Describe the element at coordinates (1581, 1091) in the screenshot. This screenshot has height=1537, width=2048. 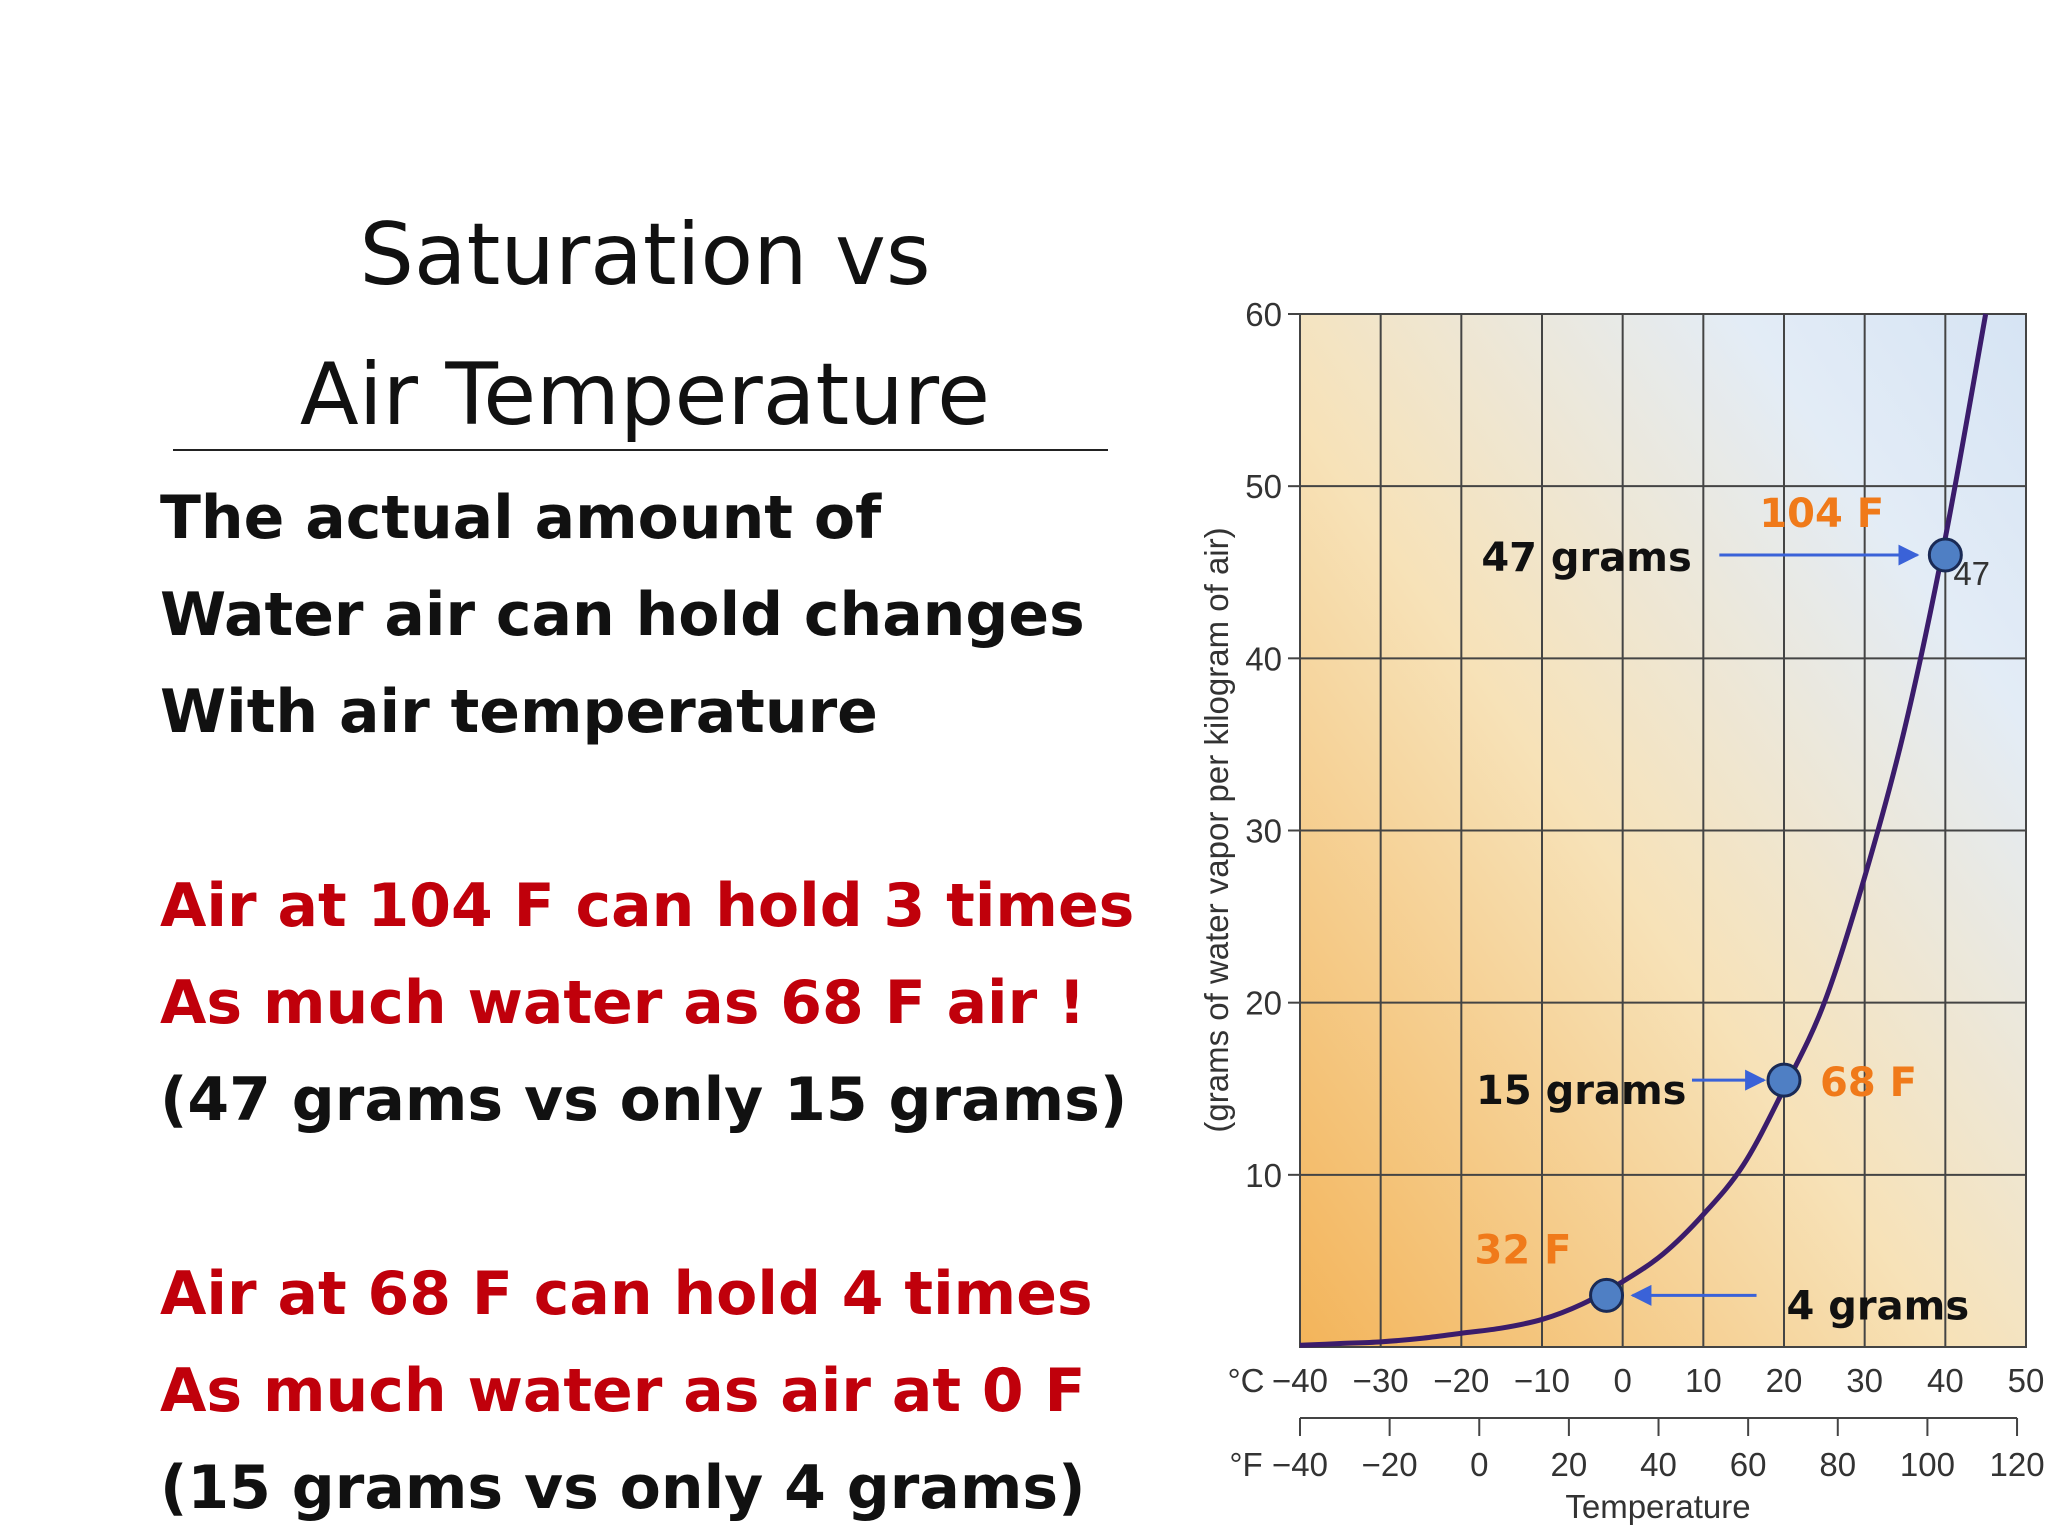
I see `amount-label-68f: 15 grams` at that location.